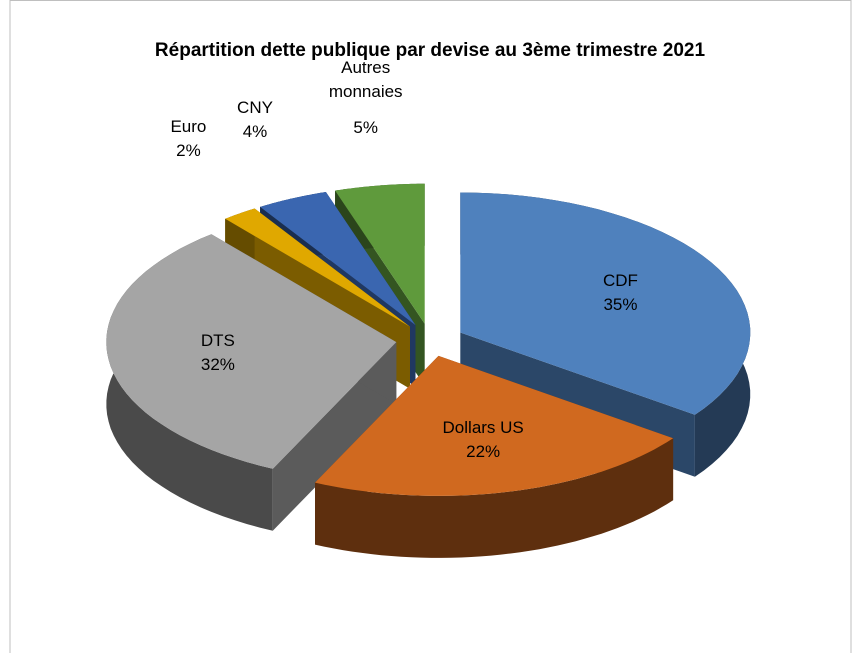  Describe the element at coordinates (217, 340) in the screenshot. I see `slice-label: DTS` at that location.